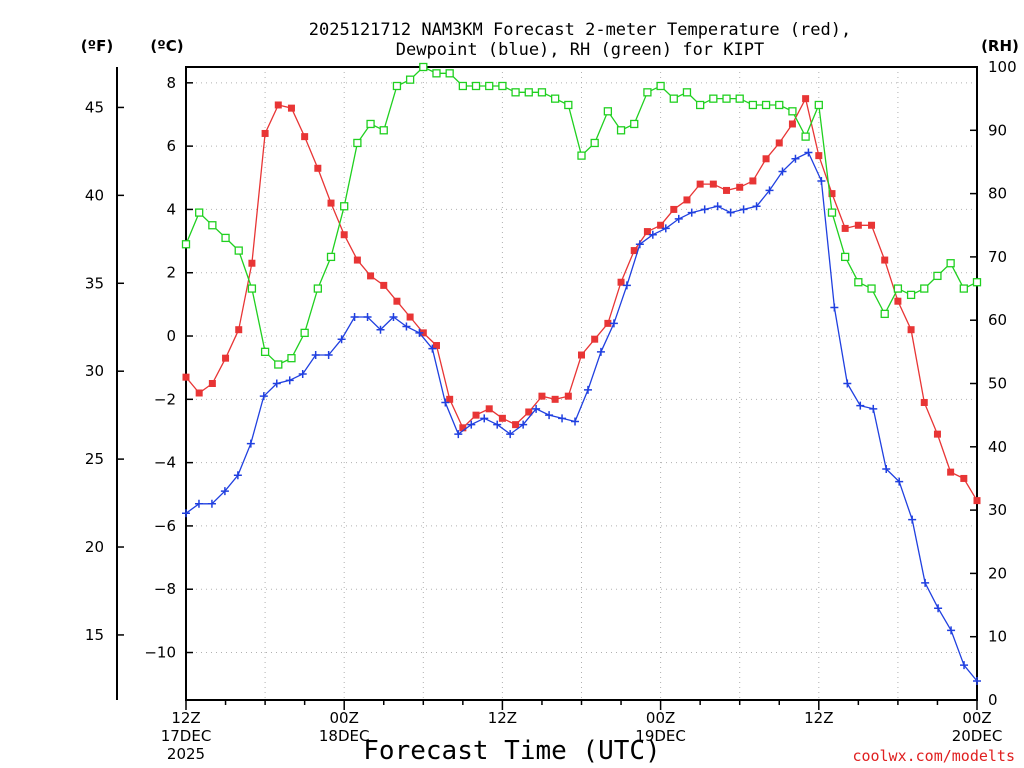 Image resolution: width=1024 pixels, height=768 pixels. I want to click on rh-tick-label: 0, so click(993, 700).